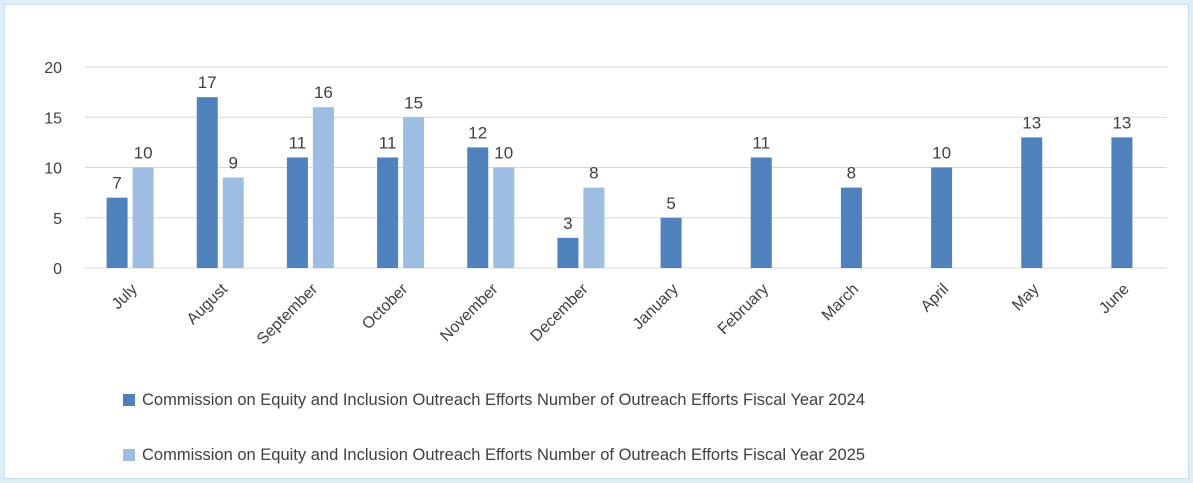  I want to click on x-tick-label: July, so click(125, 297).